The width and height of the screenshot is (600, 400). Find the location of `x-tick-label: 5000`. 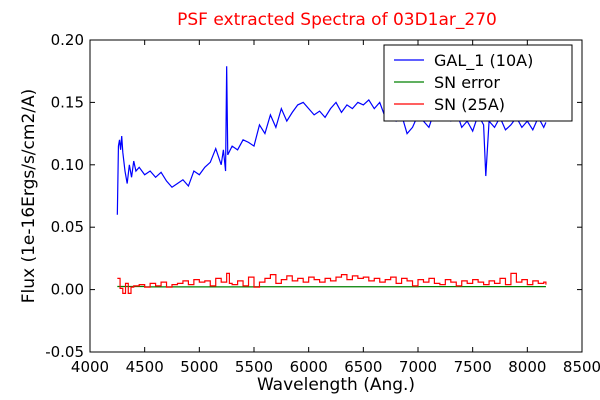

x-tick-label: 5000 is located at coordinates (199, 367).